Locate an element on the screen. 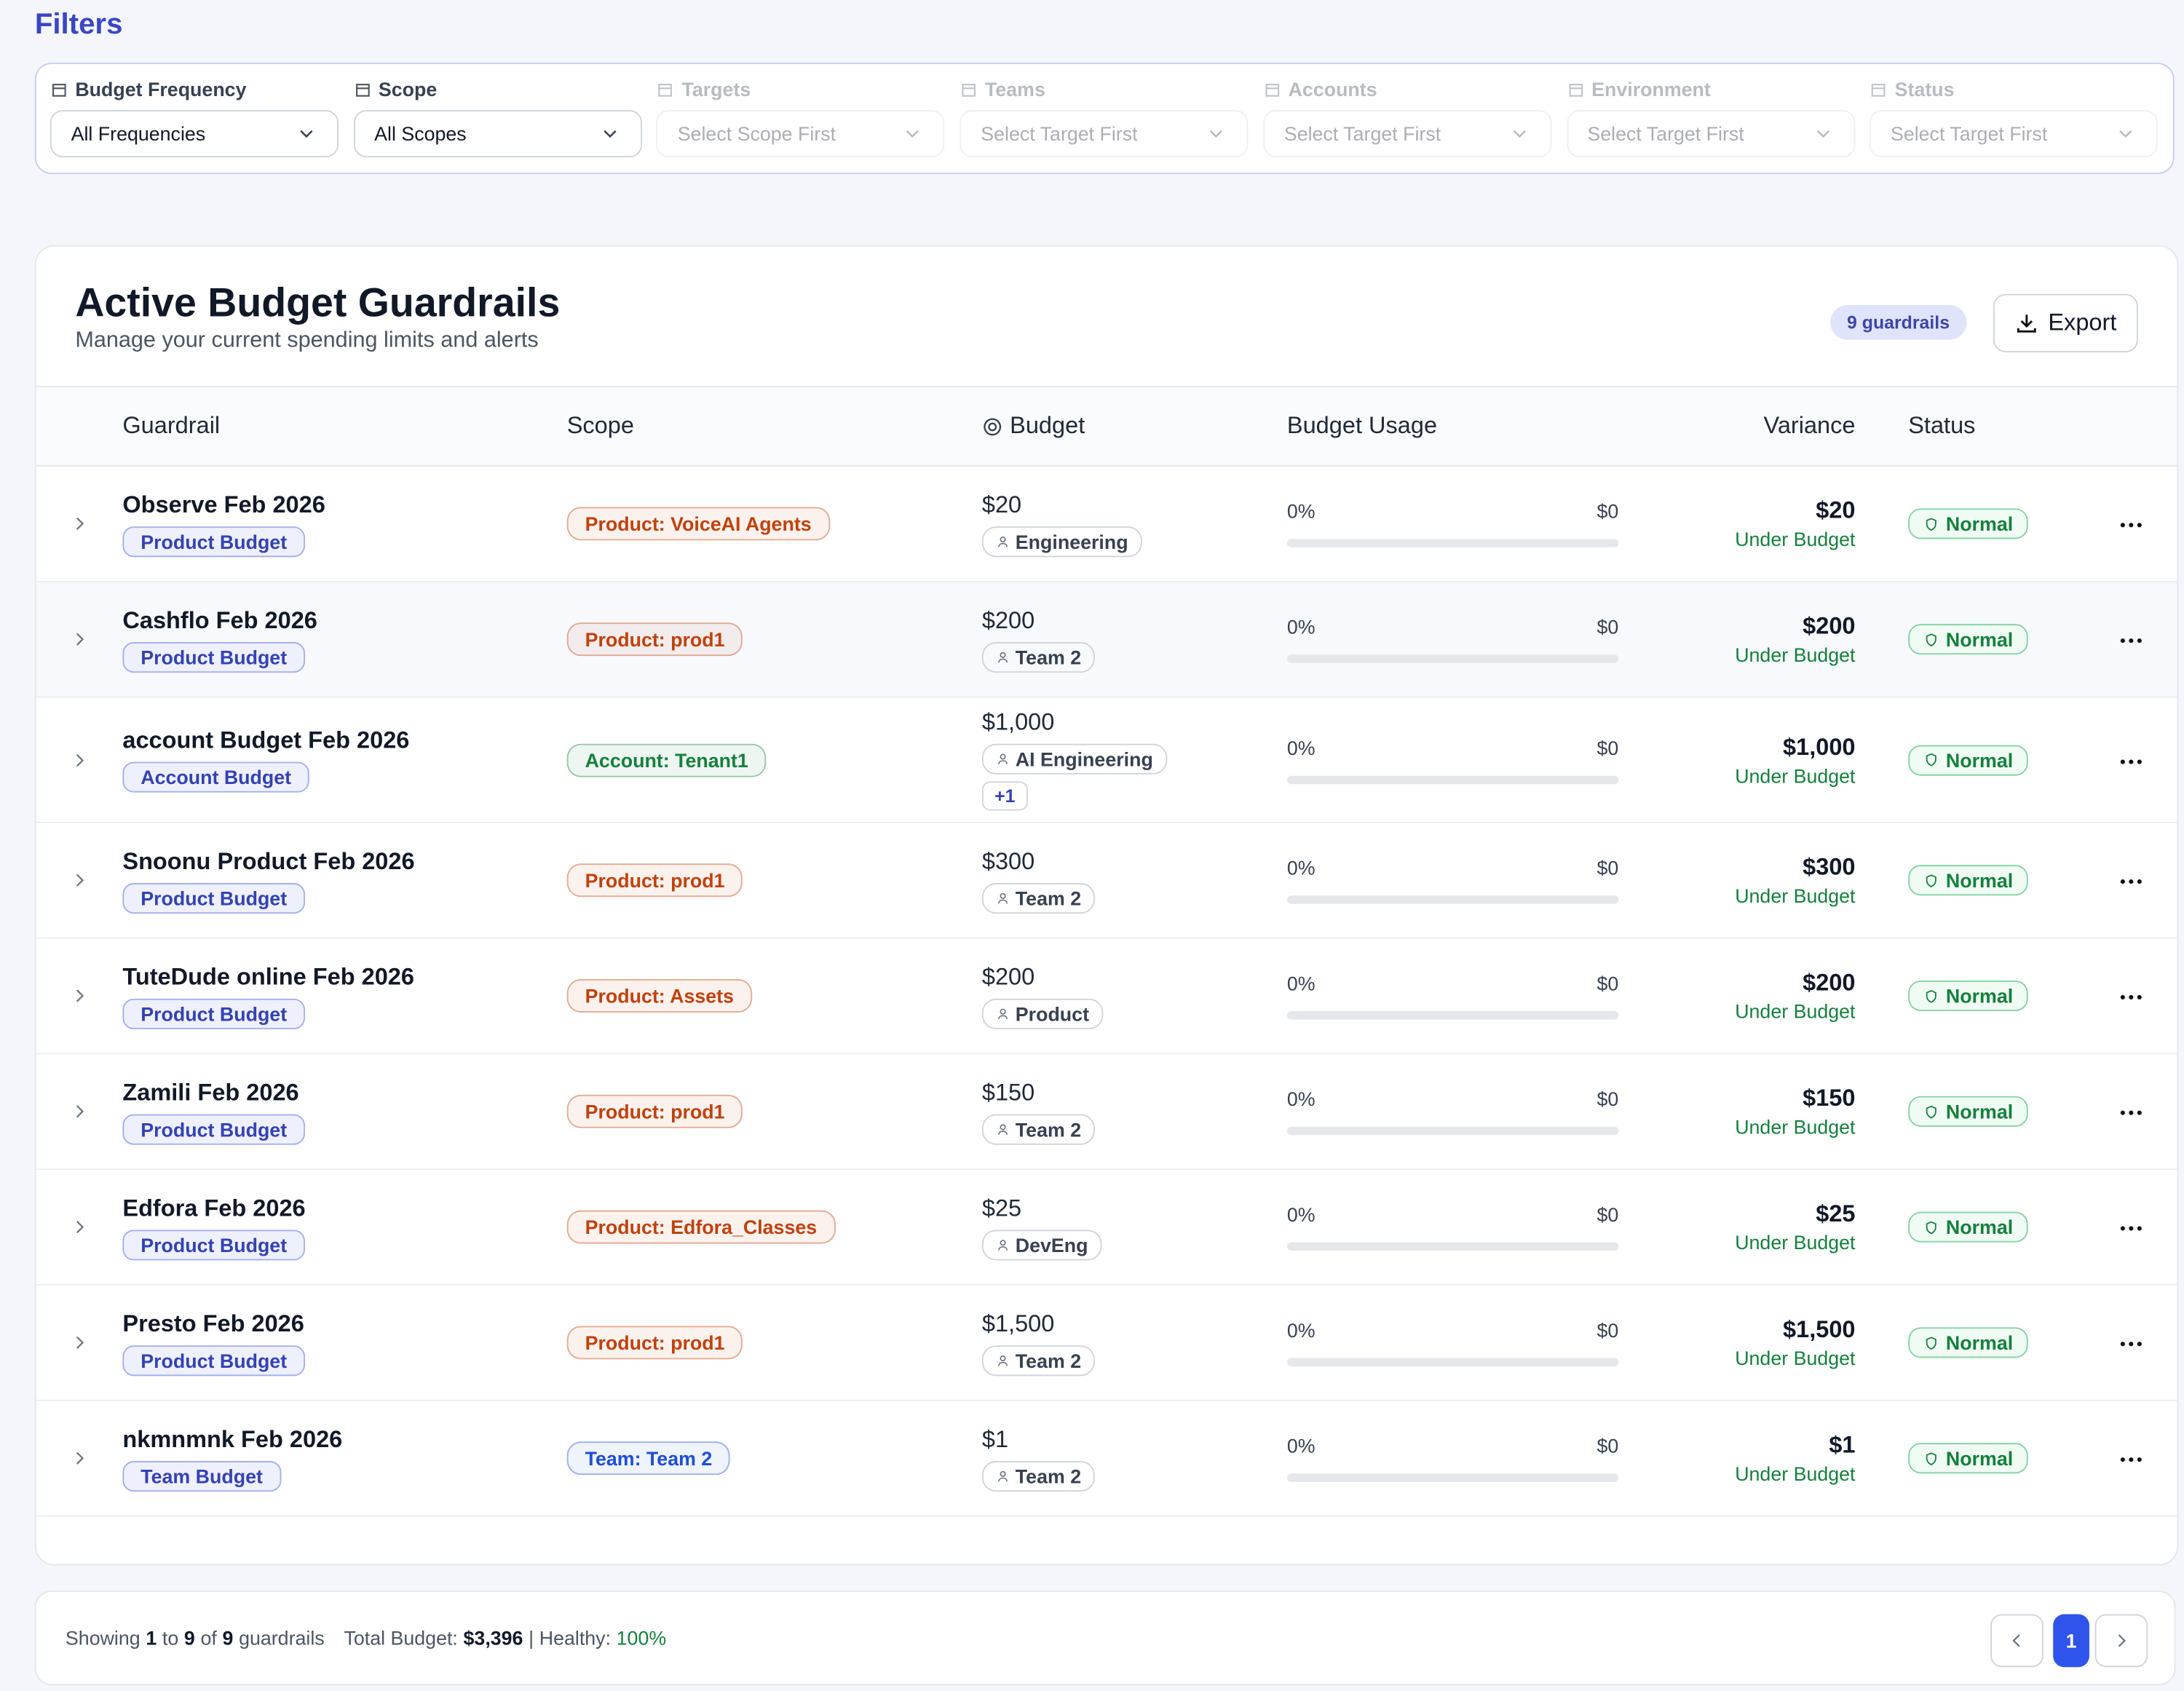 The width and height of the screenshot is (2184, 1691). card-title: Active Budget Guardrails is located at coordinates (318, 304).